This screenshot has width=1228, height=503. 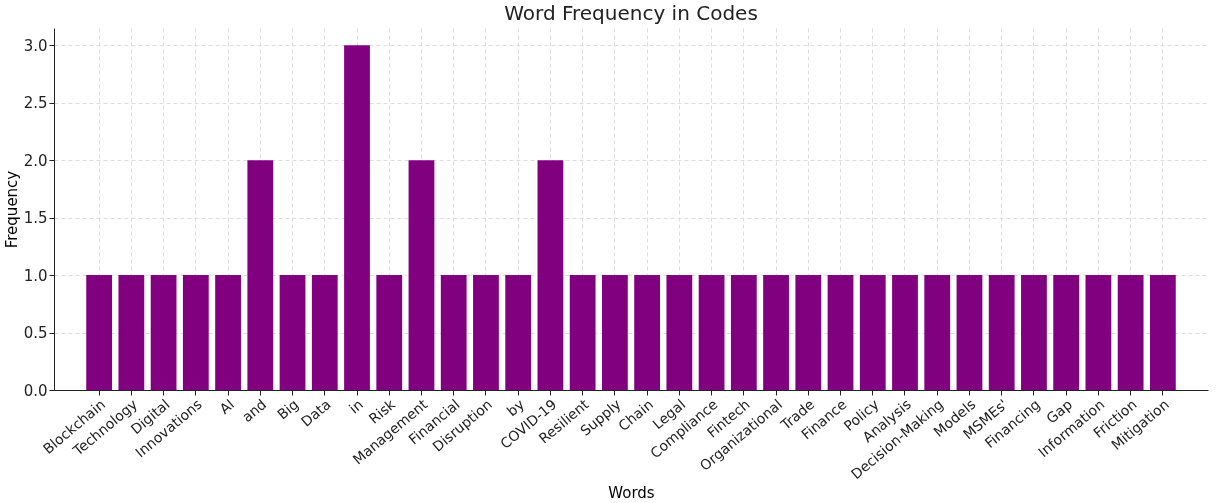 I want to click on x-axis-title: Words, so click(x=631, y=493).